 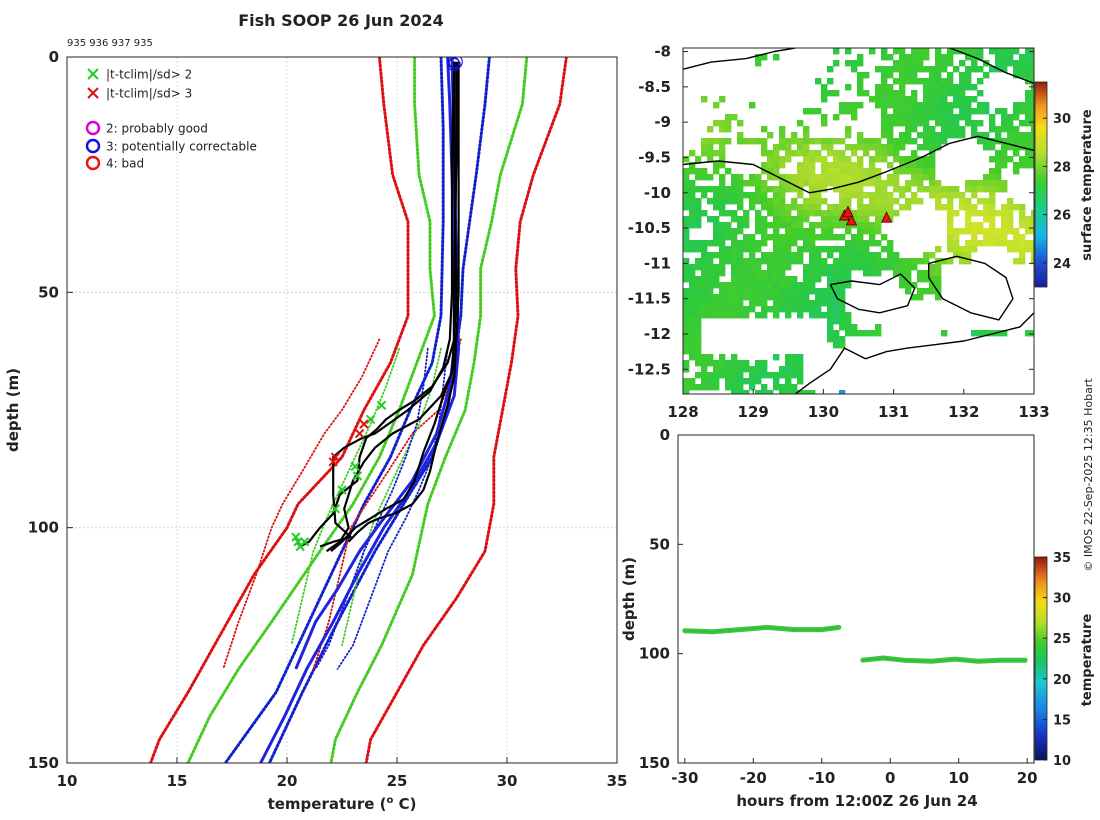 What do you see at coordinates (93, 163) in the screenshot?
I see `legend-circle-symbol` at bounding box center [93, 163].